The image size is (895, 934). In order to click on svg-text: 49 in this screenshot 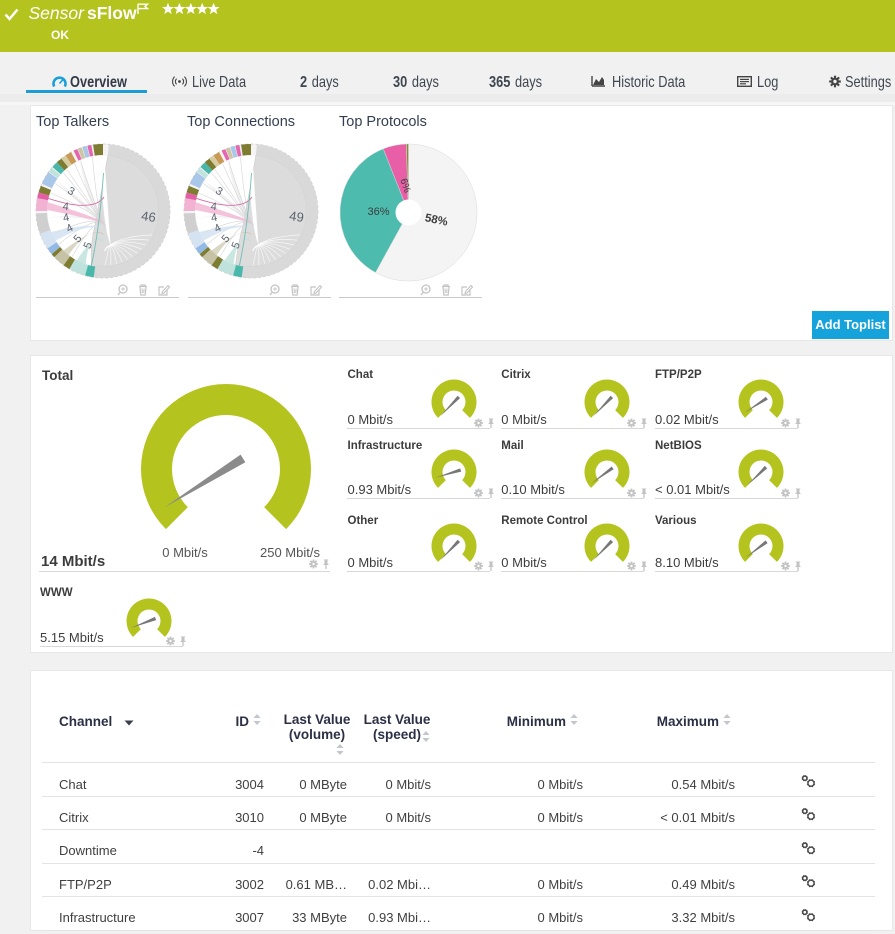, I will do `click(296, 216)`.